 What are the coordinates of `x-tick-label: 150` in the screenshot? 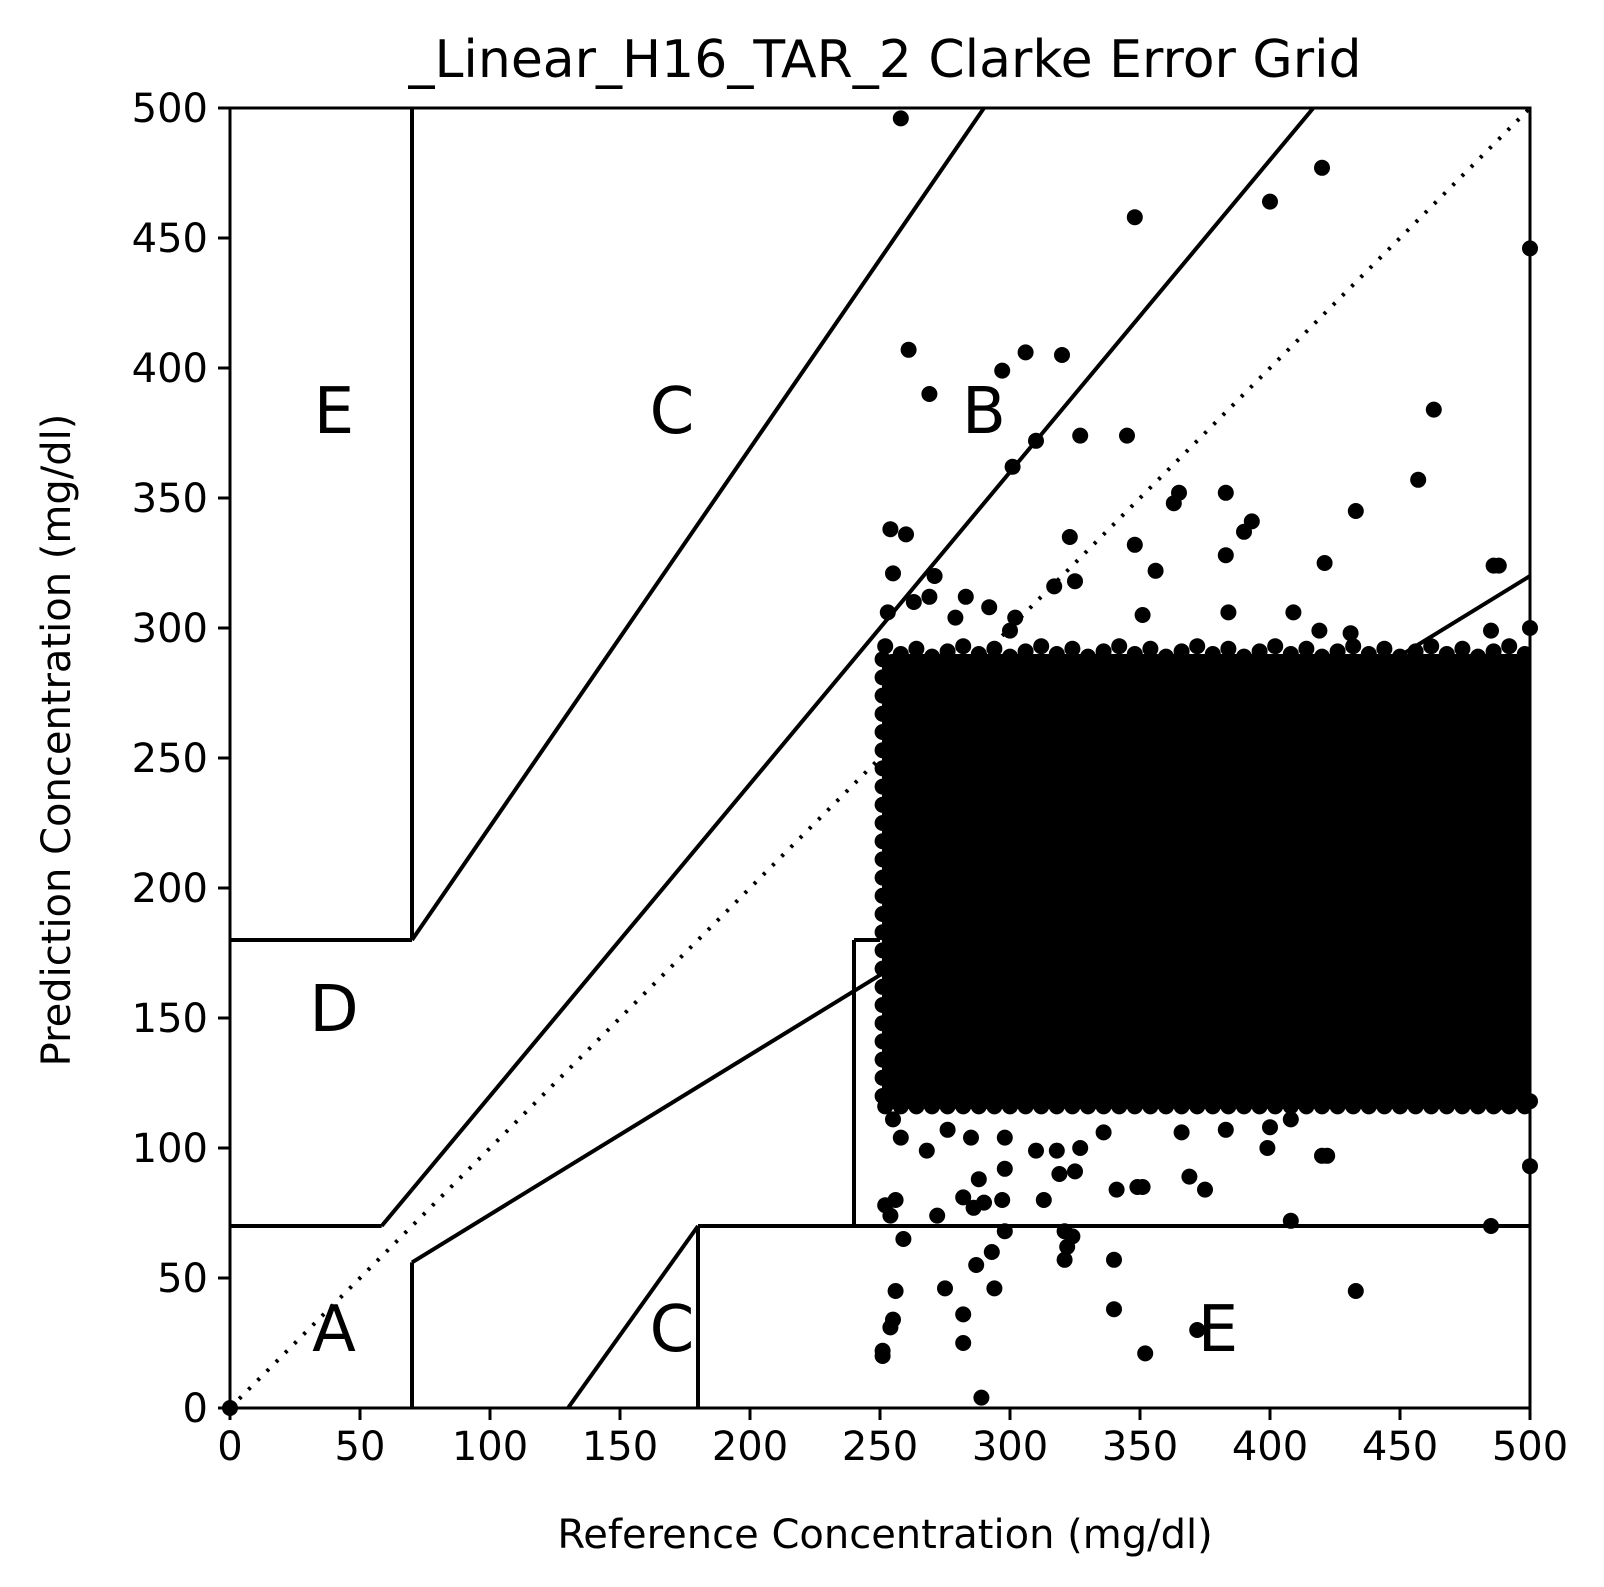 It's located at (620, 1447).